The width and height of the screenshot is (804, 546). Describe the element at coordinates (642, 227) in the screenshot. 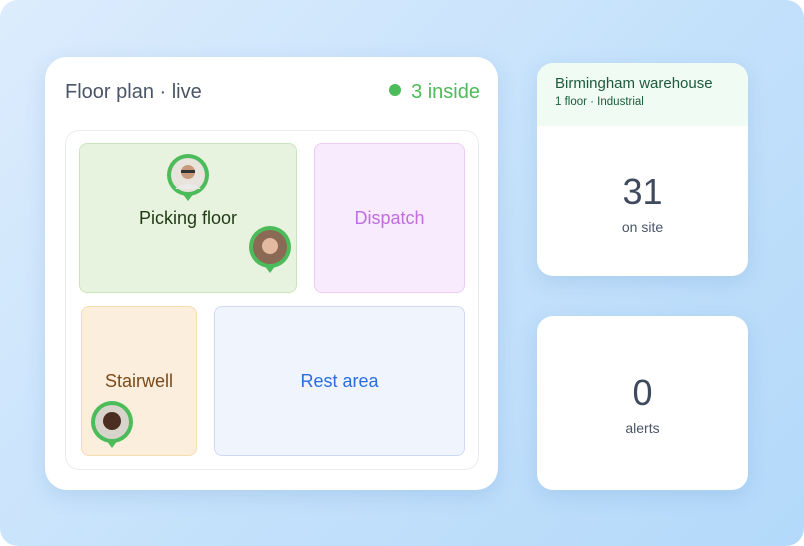

I see `stat-label: on site` at that location.